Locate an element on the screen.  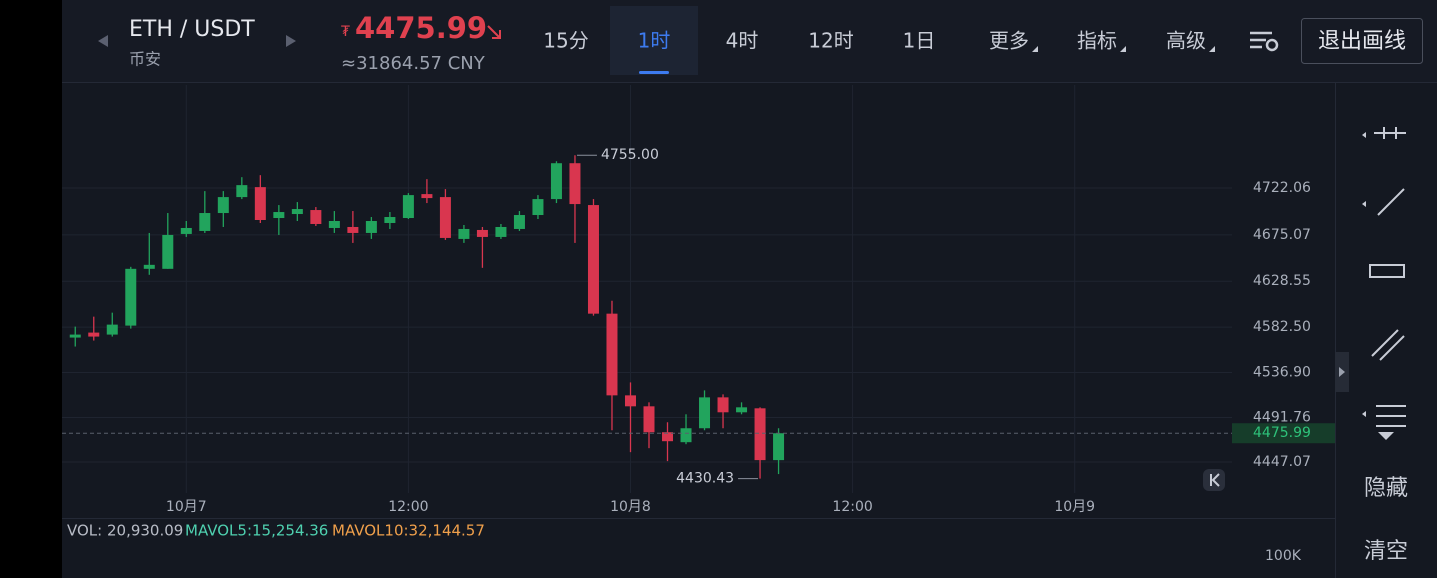
exit-button is located at coordinates (1362, 41).